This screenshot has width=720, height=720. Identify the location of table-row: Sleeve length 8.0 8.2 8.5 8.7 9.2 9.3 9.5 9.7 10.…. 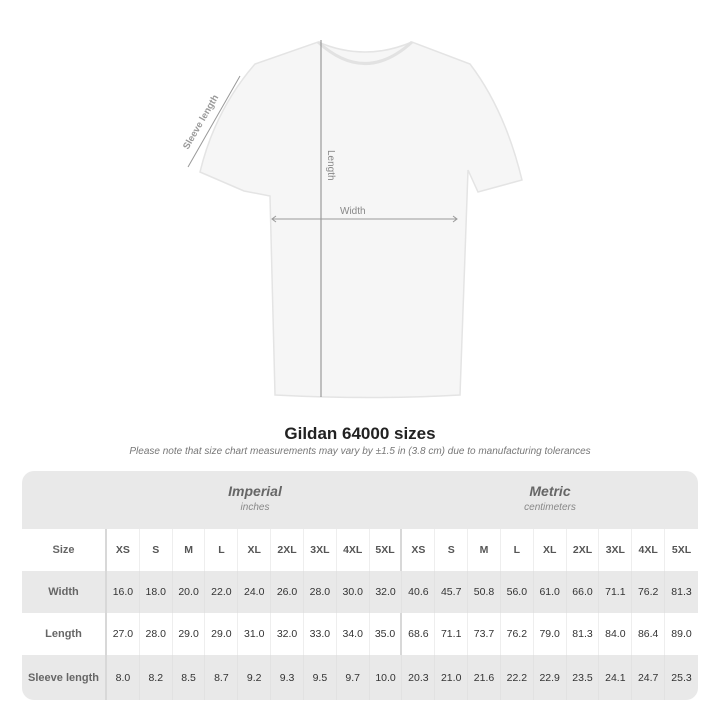
(360, 677).